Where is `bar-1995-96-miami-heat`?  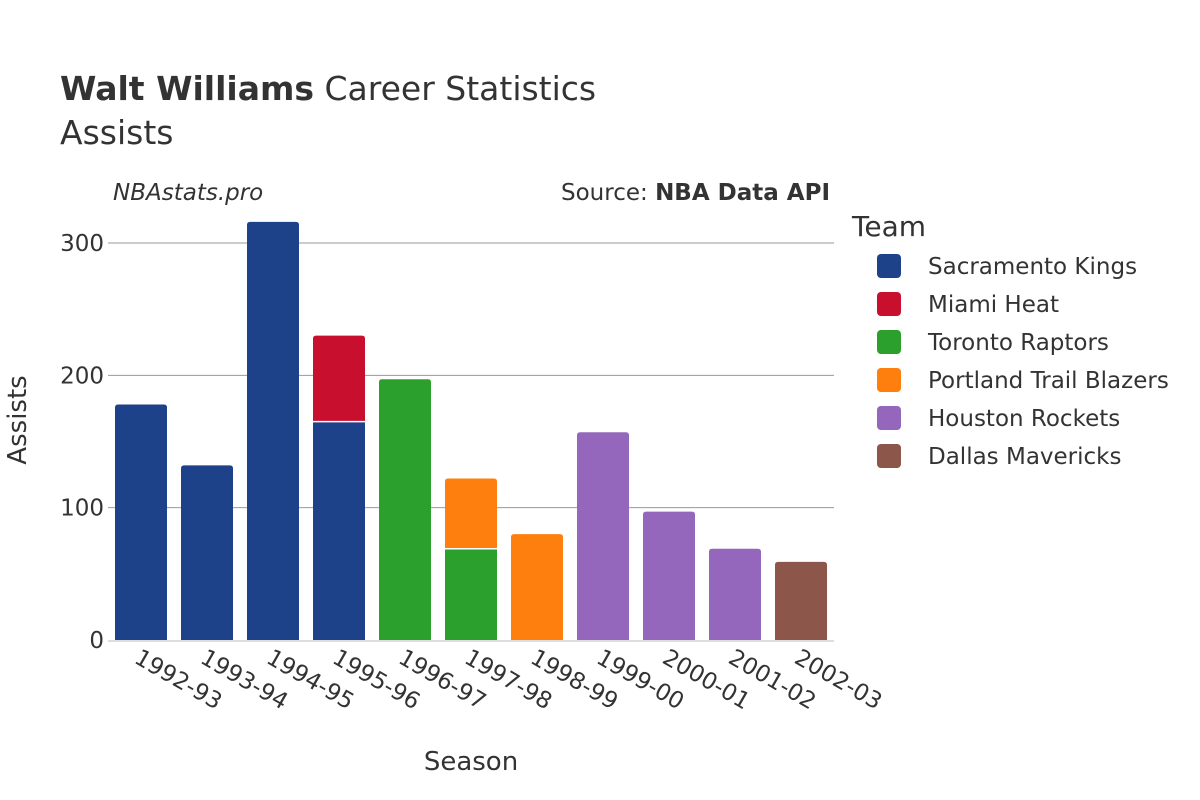 bar-1995-96-miami-heat is located at coordinates (339, 378).